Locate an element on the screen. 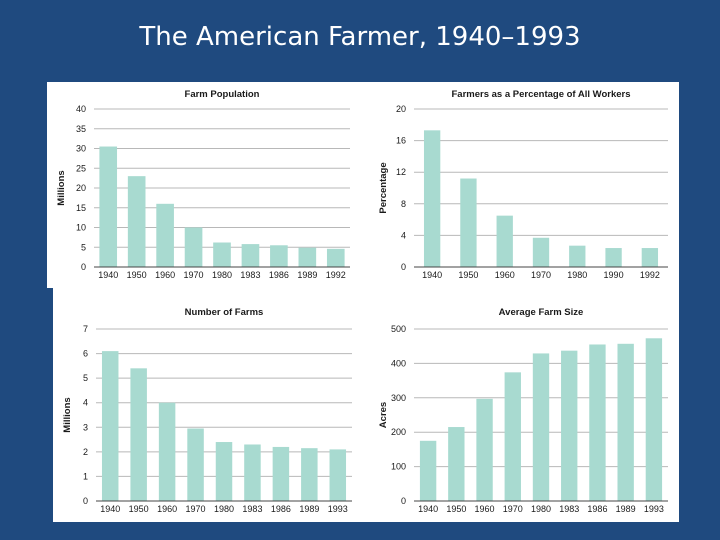 This screenshot has height=540, width=720. chart2-bar-1983 is located at coordinates (252, 472).